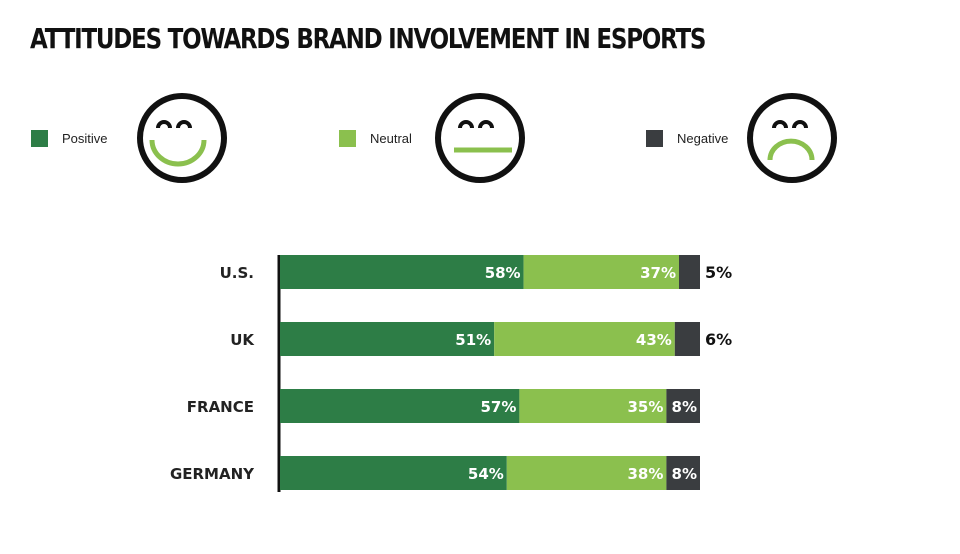  I want to click on legend-item-negative: Negative, so click(687, 138).